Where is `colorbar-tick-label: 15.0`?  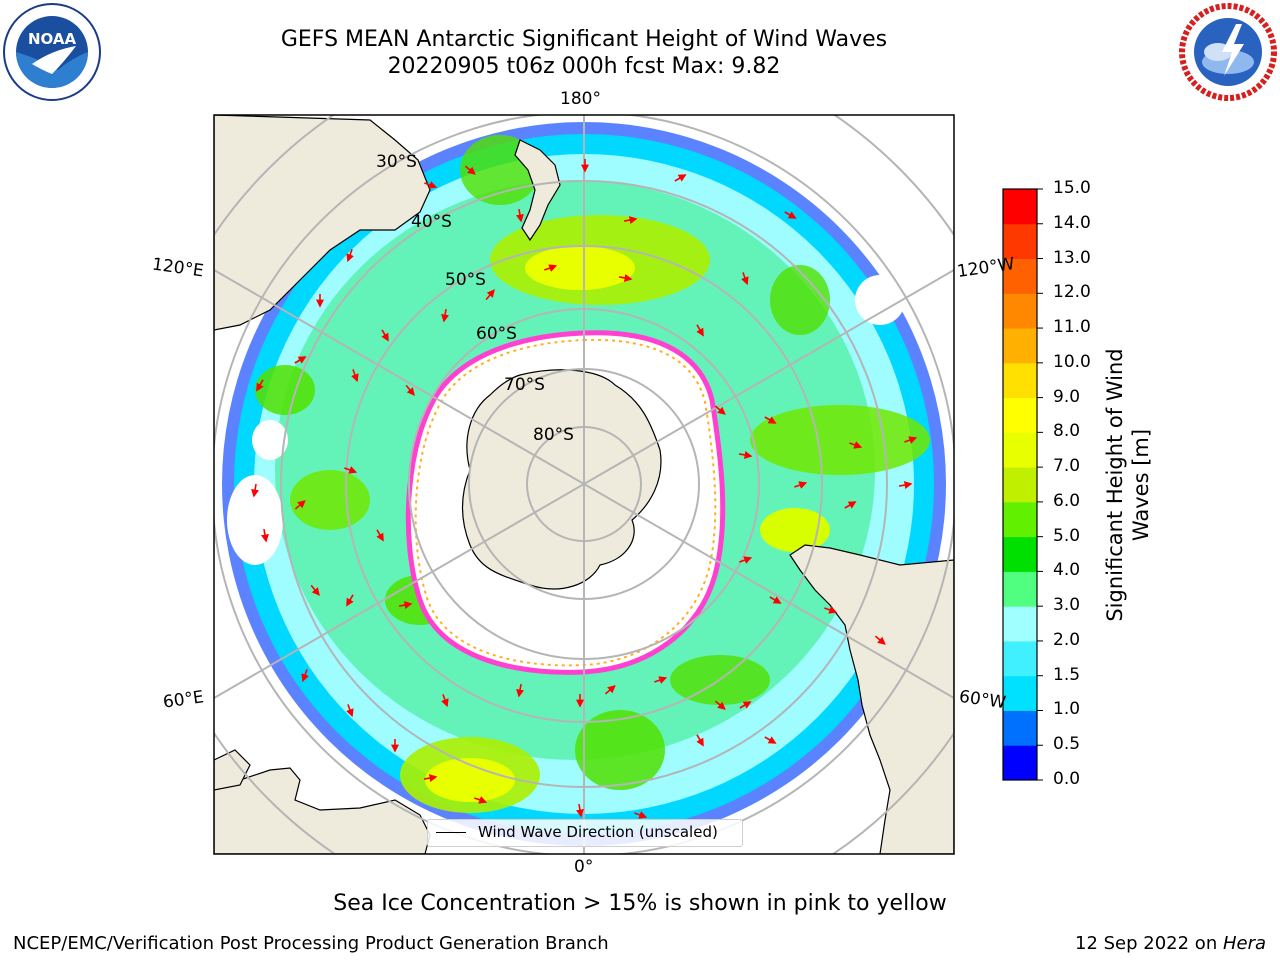 colorbar-tick-label: 15.0 is located at coordinates (1072, 188).